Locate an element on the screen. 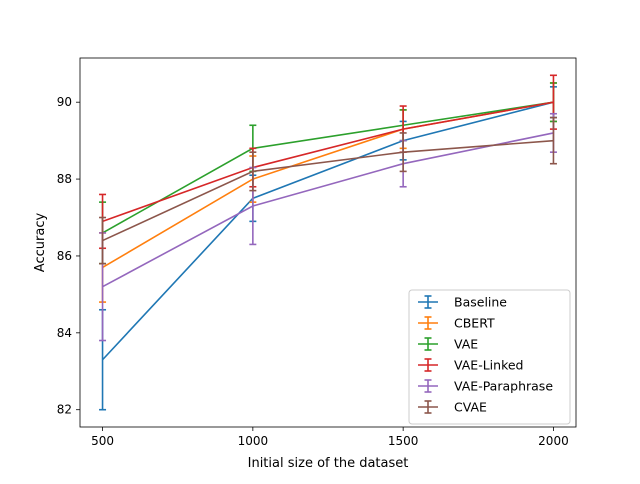 The image size is (640, 484). legend-label: VAE-Paraphrase is located at coordinates (503, 386).